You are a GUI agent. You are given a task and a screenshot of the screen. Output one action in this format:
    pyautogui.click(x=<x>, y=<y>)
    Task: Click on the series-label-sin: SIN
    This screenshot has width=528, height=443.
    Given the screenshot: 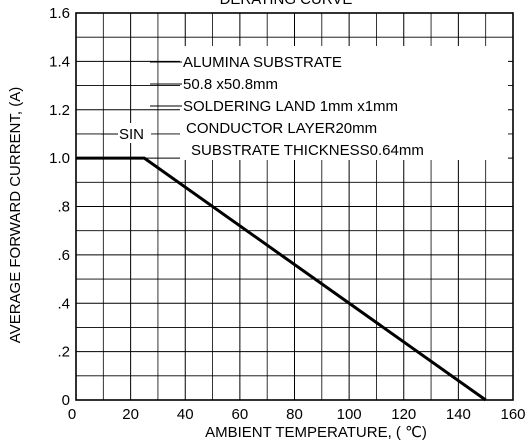 What is the action you would take?
    pyautogui.click(x=131, y=134)
    